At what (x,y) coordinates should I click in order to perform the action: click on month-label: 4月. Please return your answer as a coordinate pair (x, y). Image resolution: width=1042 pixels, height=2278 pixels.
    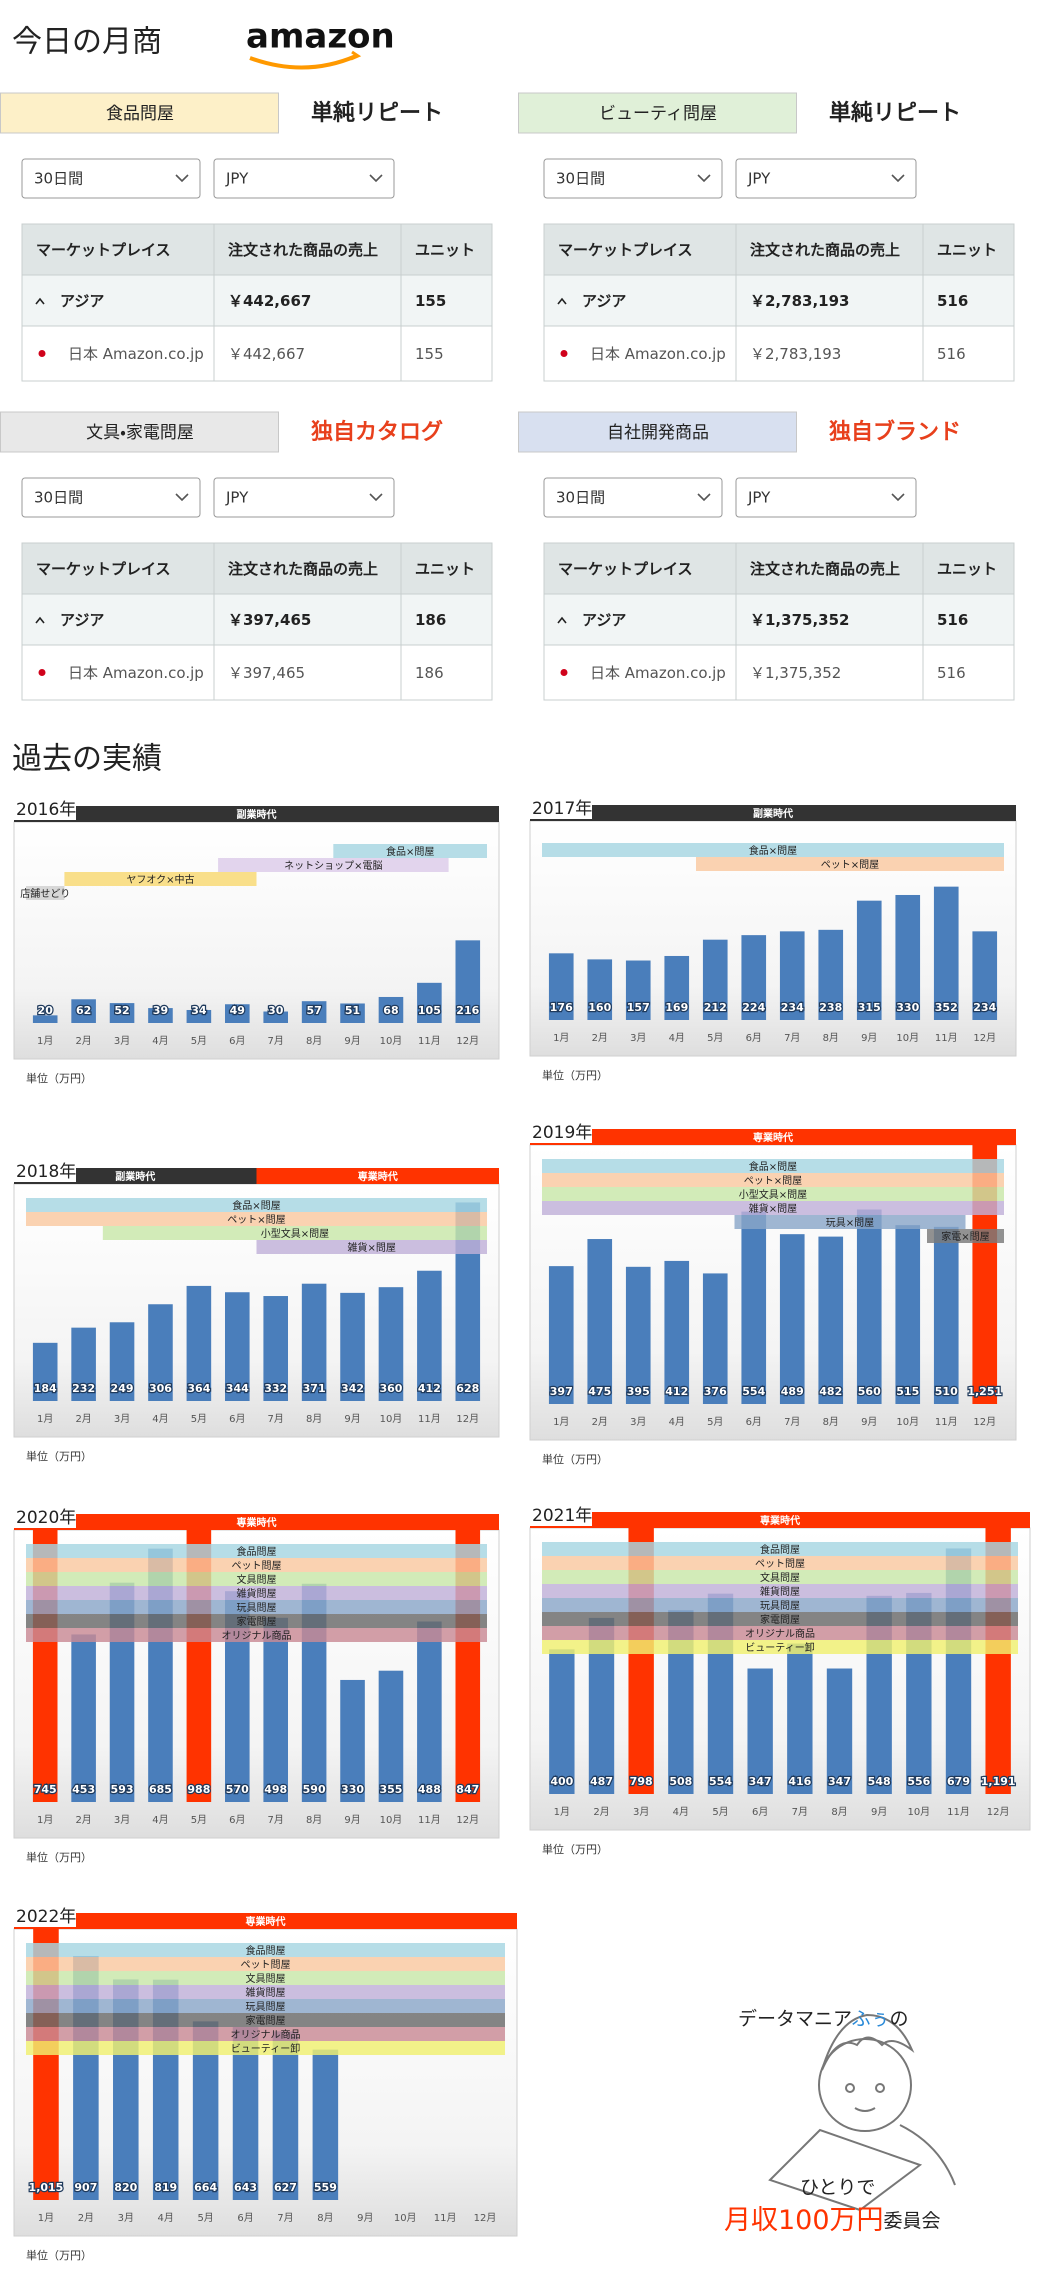
    Looking at the image, I should click on (160, 1419).